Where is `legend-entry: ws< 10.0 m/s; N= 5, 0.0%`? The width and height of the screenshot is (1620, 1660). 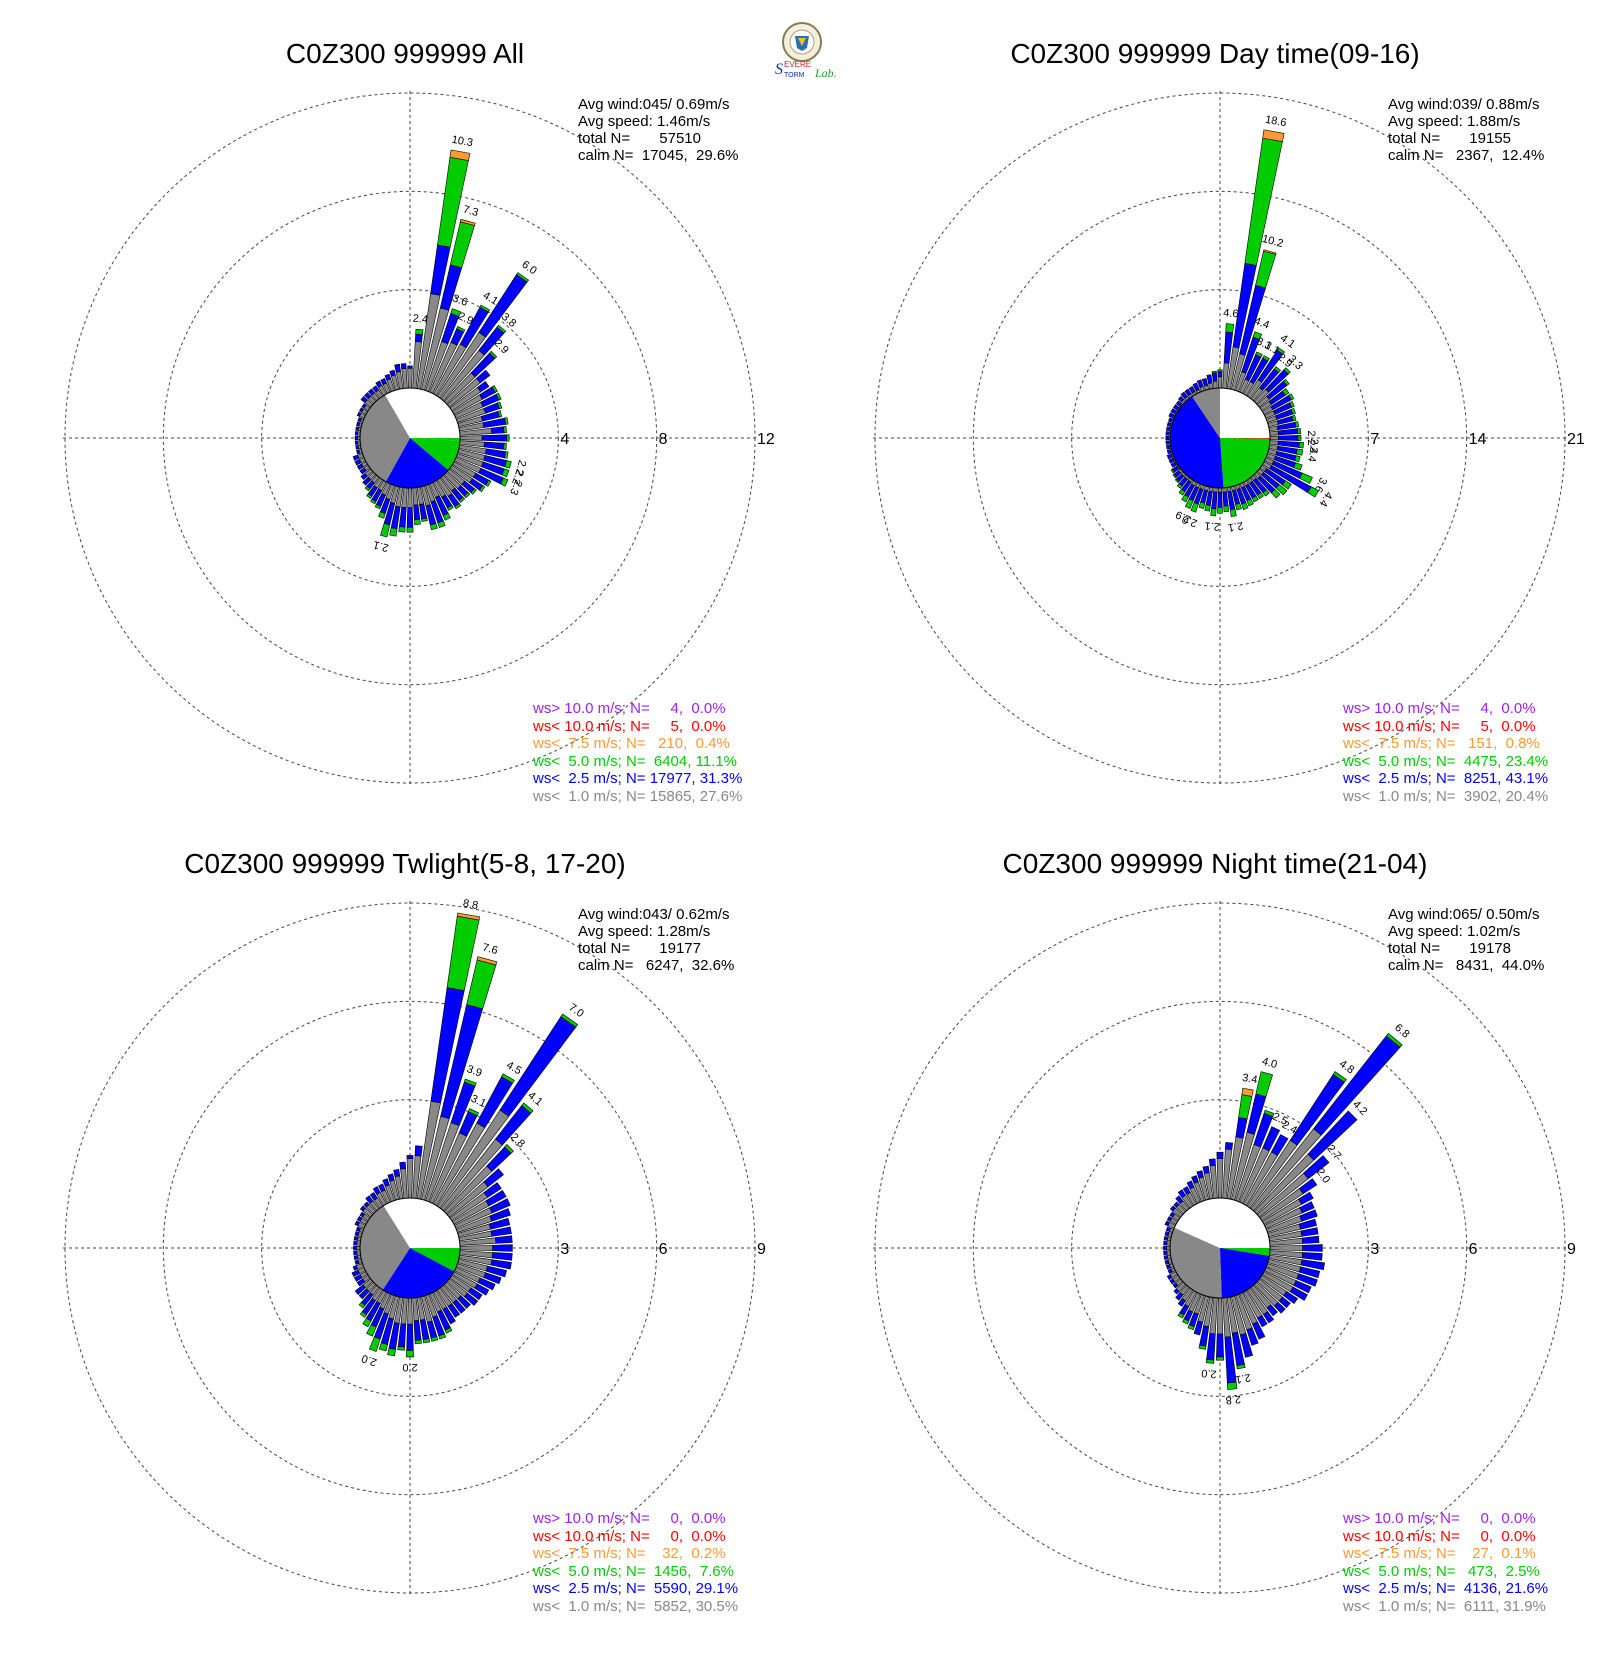
legend-entry: ws< 10.0 m/s; N= 5, 0.0% is located at coordinates (1439, 726).